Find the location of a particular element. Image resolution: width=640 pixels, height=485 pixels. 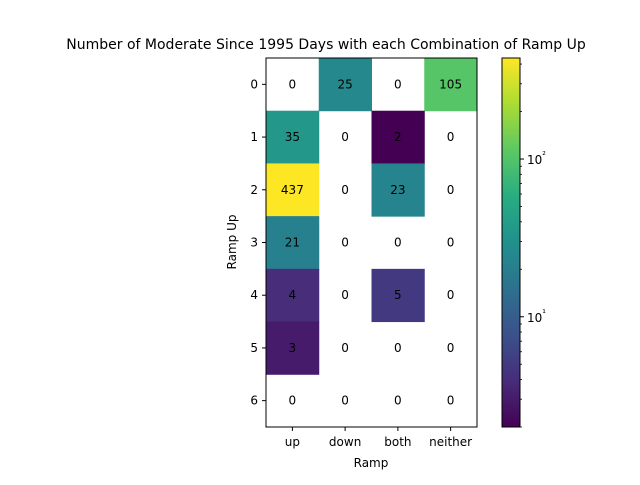

cell-value-label: 437 is located at coordinates (292, 190).